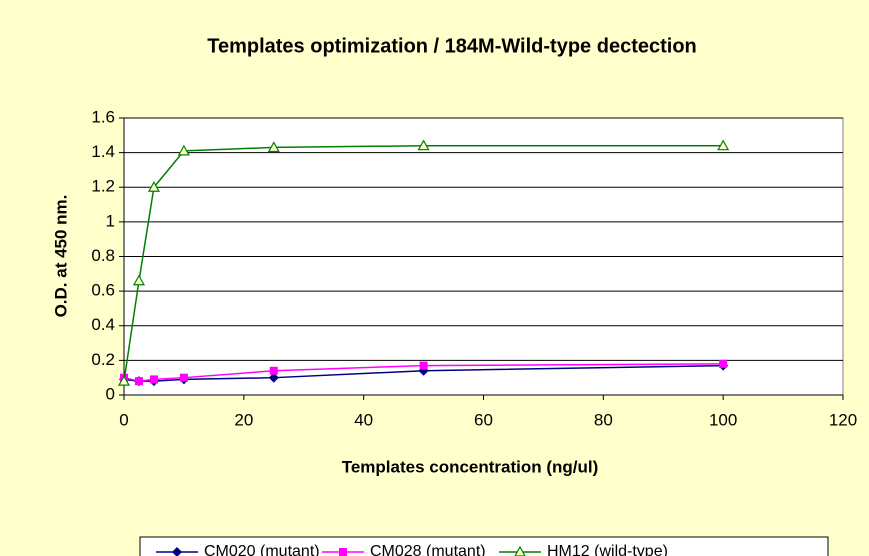 The height and width of the screenshot is (556, 869). Describe the element at coordinates (110, 220) in the screenshot. I see `y-tick-label: 1` at that location.